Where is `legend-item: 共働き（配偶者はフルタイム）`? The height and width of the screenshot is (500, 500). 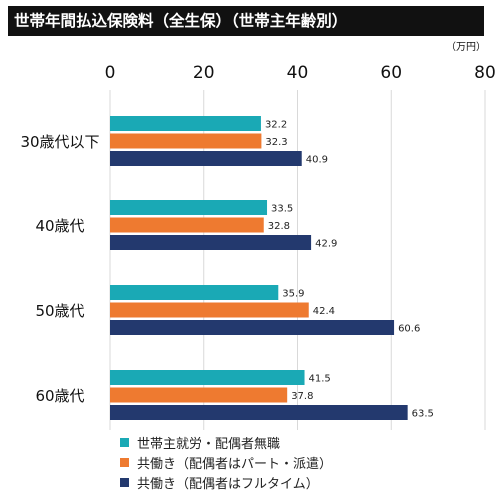 legend-item: 共働き（配偶者はフルタイム） is located at coordinates (226, 482).